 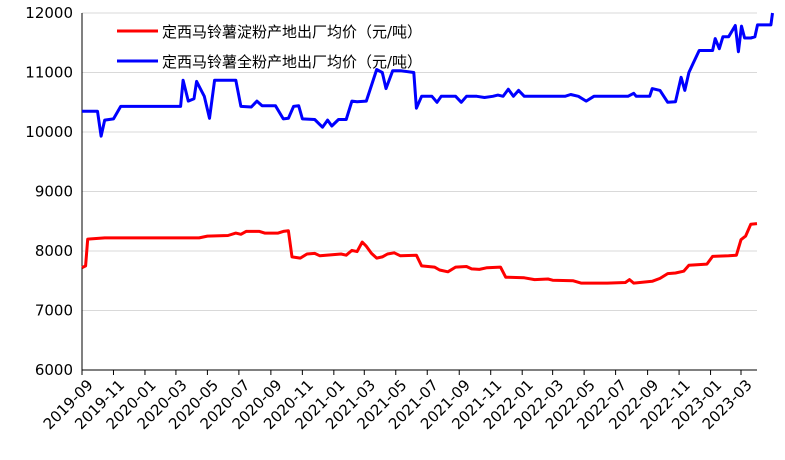 I want to click on series-line-starch, so click(x=419, y=253).